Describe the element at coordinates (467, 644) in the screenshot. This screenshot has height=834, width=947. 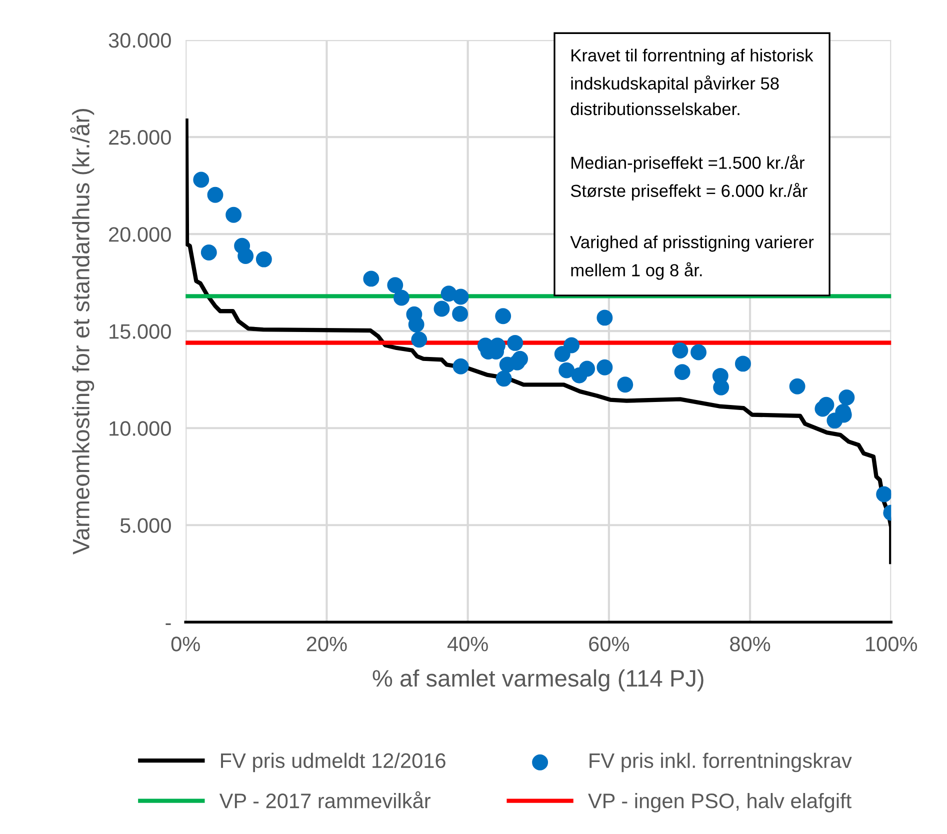
I see `x-tick-label: 40%` at that location.